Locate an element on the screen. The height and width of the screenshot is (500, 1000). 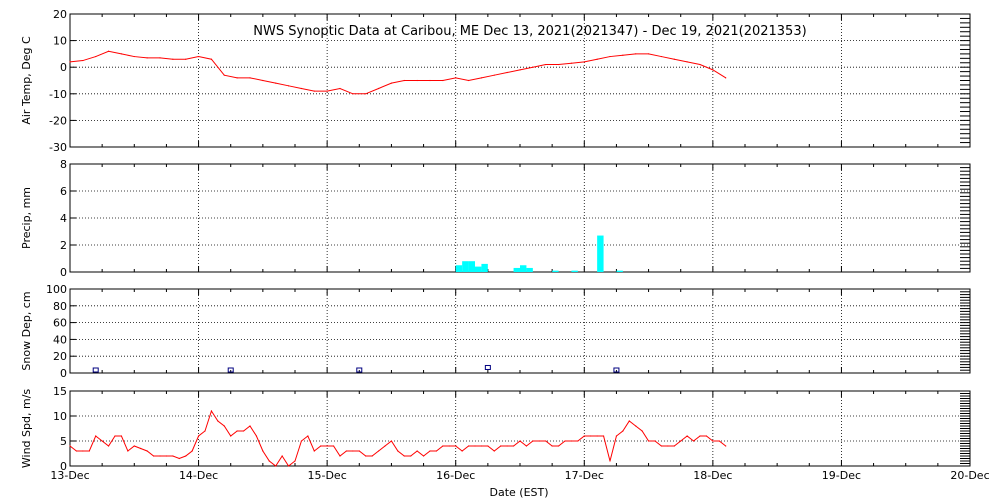
snow-depth-marker is located at coordinates (95, 370).